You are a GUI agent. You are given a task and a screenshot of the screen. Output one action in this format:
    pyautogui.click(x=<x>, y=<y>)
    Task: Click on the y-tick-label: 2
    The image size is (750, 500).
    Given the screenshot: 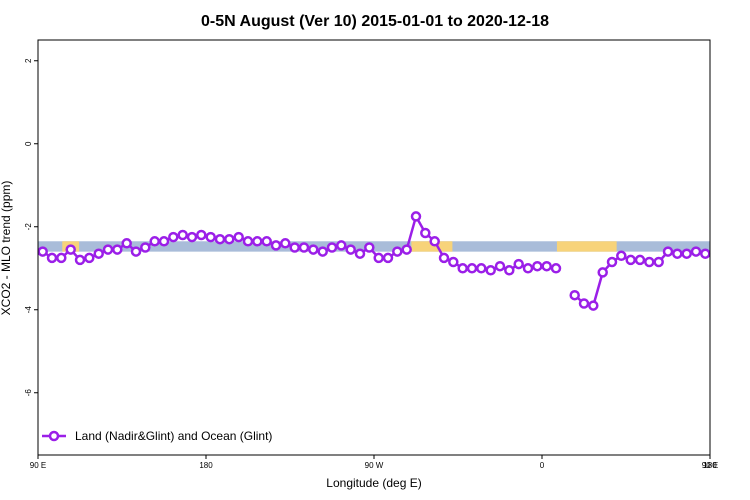 What is the action you would take?
    pyautogui.click(x=28, y=60)
    